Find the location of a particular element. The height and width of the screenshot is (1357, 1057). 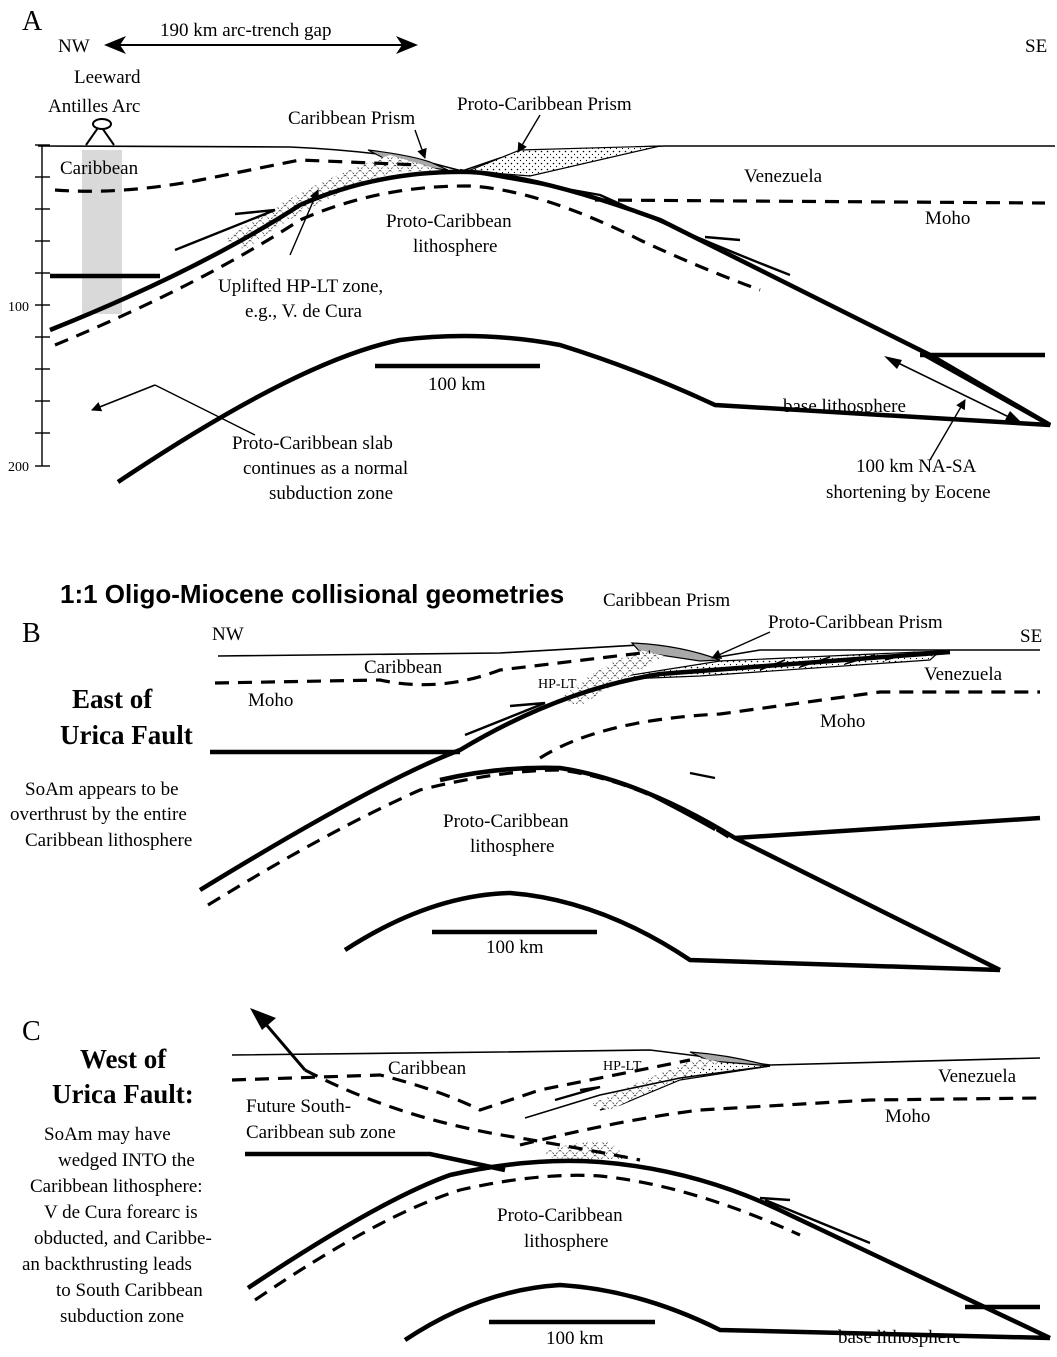

base-litho-label-a: base lithosphere is located at coordinates (844, 406).